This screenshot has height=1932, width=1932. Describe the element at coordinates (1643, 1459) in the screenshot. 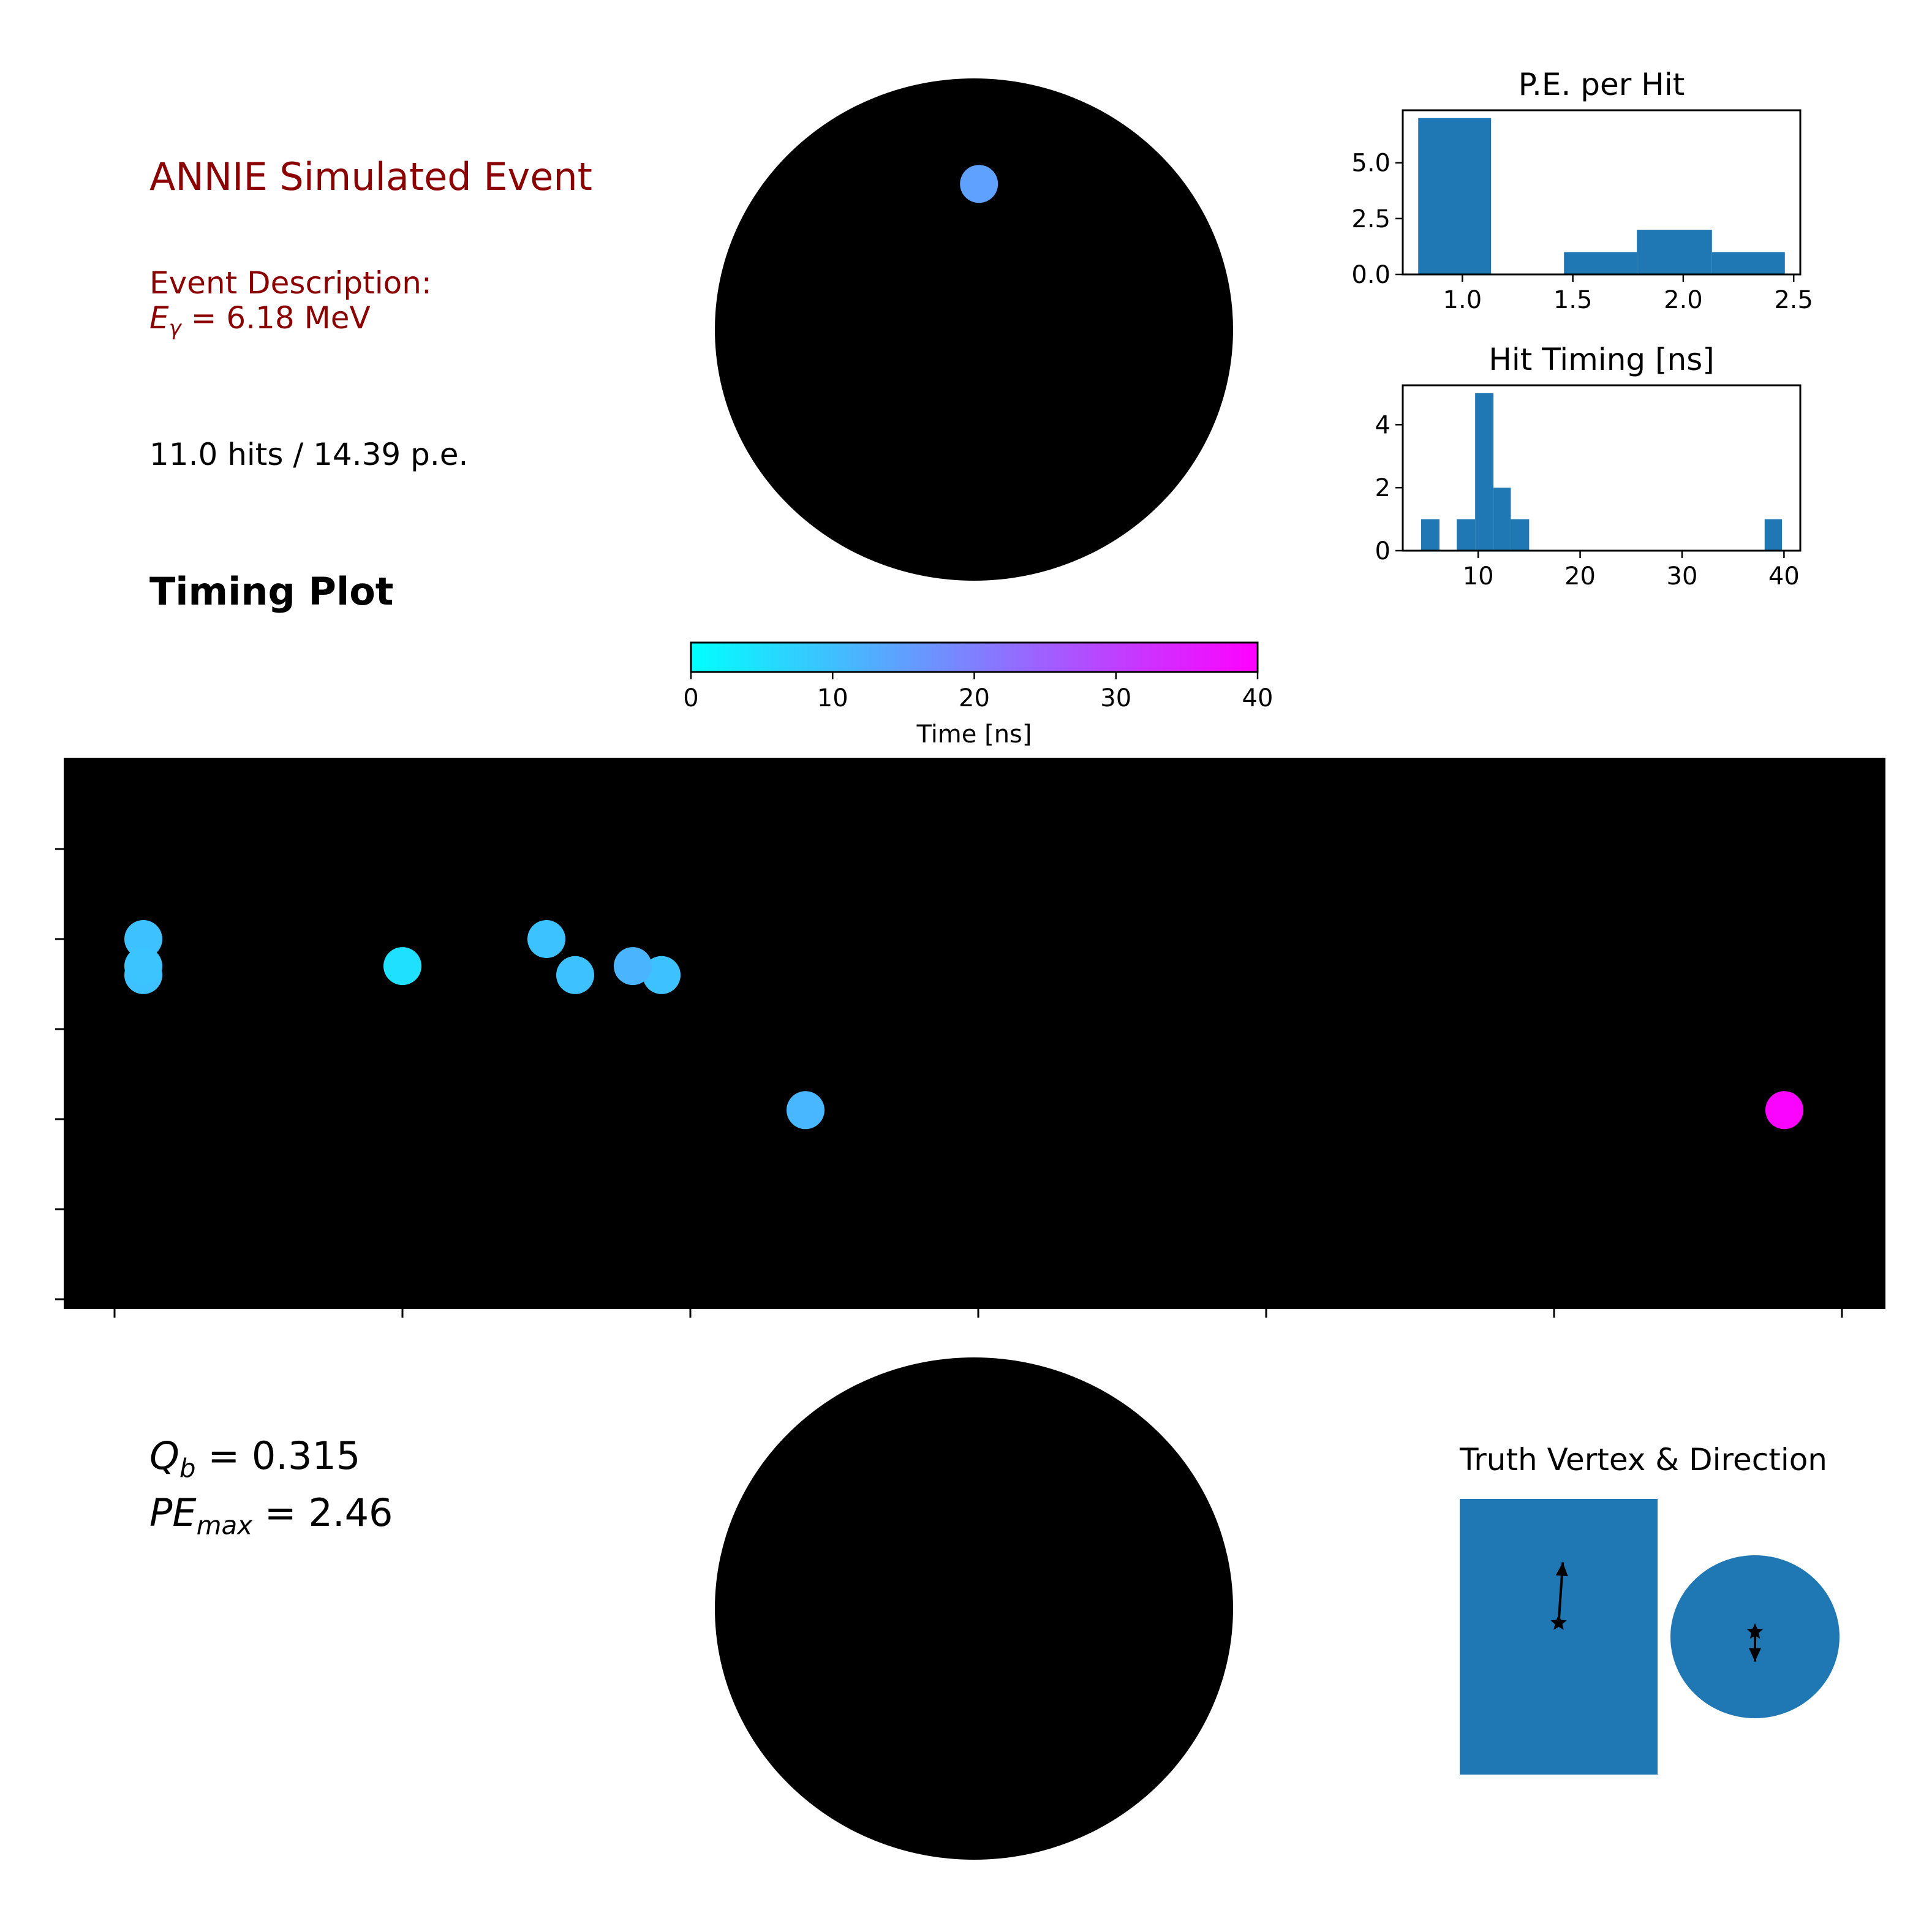

I see `truth-vertex-title: Truth Vertex & Direction` at that location.